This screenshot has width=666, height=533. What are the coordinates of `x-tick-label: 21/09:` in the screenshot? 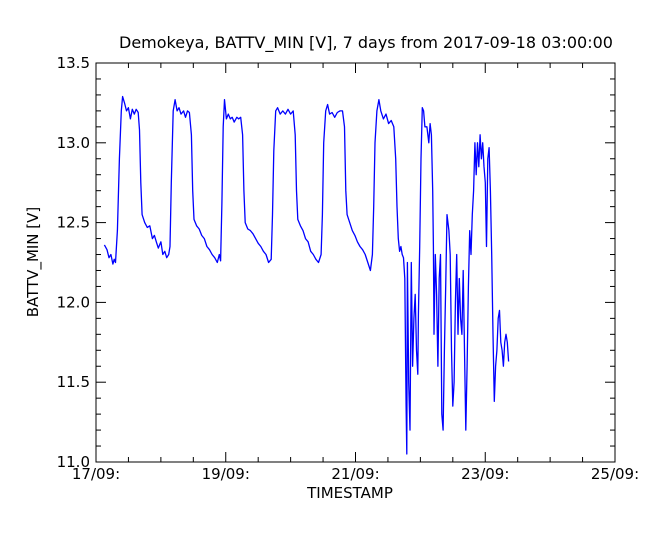 It's located at (355, 474).